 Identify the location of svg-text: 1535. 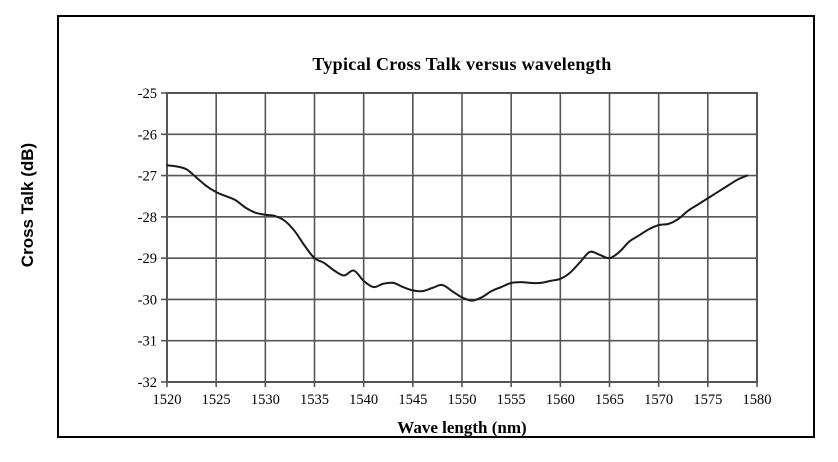
(314, 400).